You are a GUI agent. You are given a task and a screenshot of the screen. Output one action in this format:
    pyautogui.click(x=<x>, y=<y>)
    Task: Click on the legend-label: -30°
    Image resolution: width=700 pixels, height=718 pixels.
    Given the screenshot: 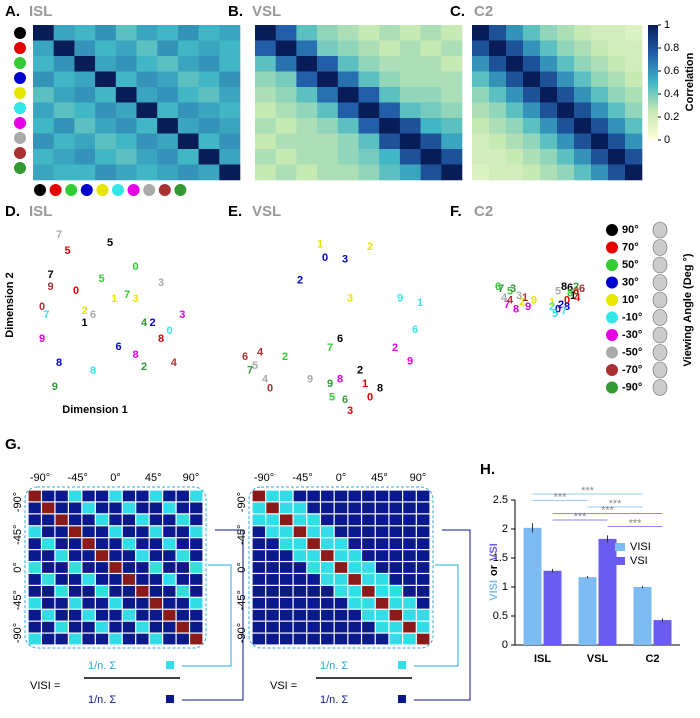 What is the action you would take?
    pyautogui.click(x=632, y=335)
    